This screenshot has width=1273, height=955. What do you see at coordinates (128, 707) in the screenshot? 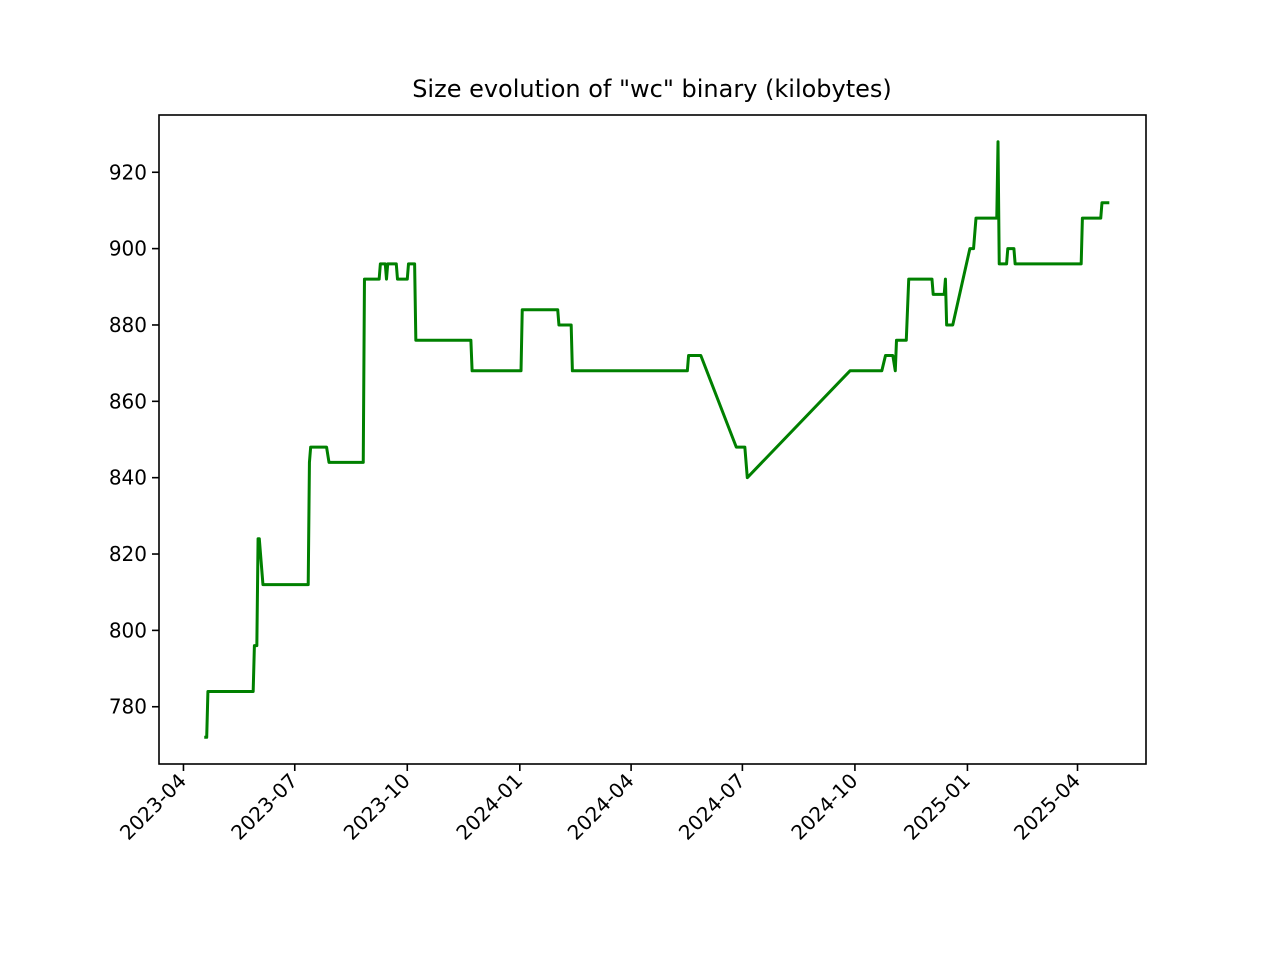
I see `y-tick-label: 780` at bounding box center [128, 707].